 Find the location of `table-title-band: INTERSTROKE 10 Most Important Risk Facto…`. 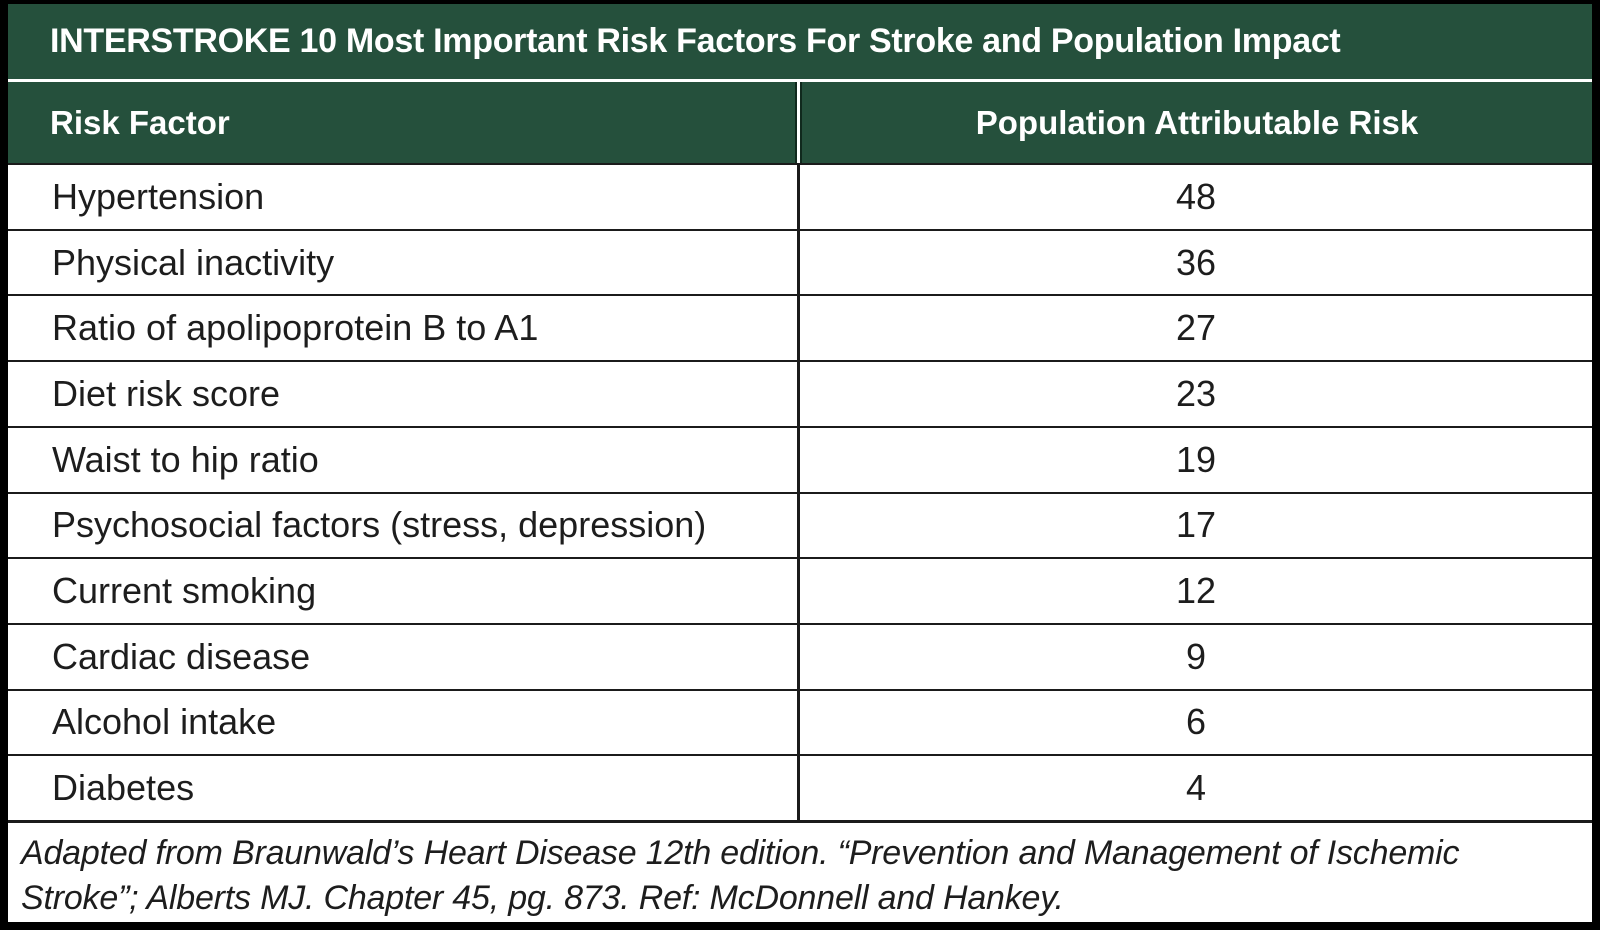

table-title-band: INTERSTROKE 10 Most Important Risk Facto… is located at coordinates (800, 41).